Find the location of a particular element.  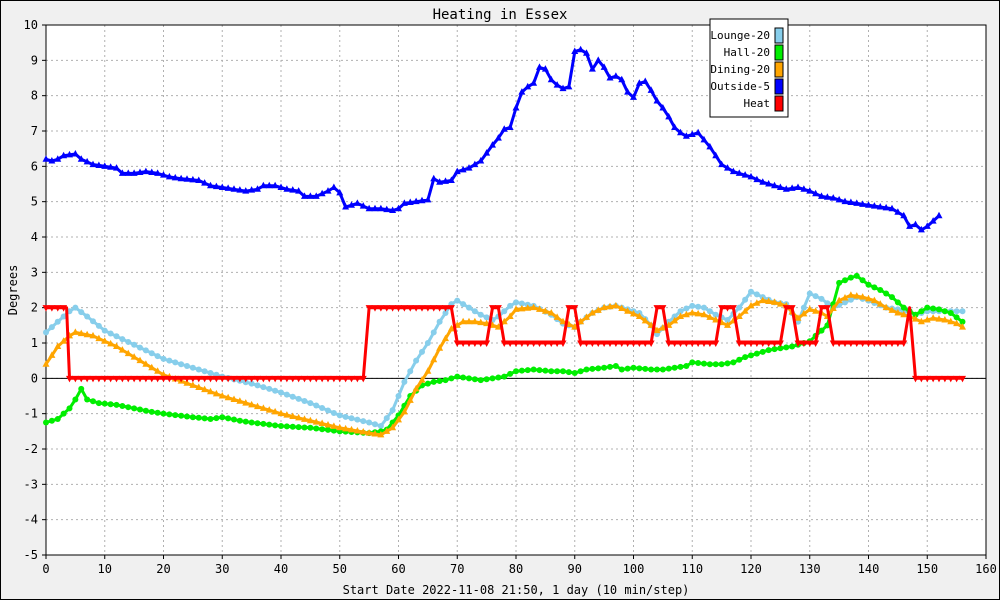

y-tick-label: 2 is located at coordinates (34, 308).